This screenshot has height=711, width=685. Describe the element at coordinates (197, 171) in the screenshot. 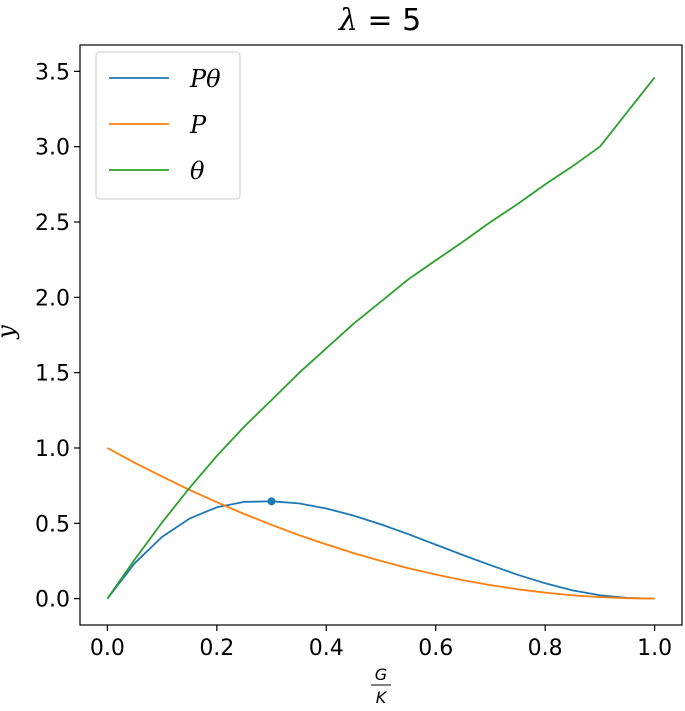

I see `legend-label-theta: θ` at that location.